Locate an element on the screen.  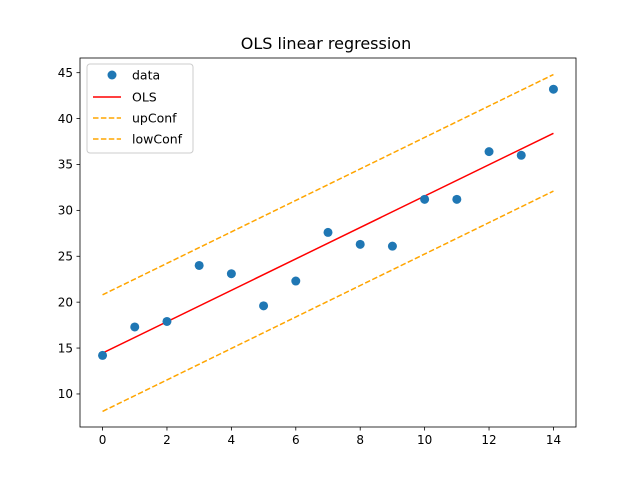
y-tick-label: 20 is located at coordinates (65, 302).